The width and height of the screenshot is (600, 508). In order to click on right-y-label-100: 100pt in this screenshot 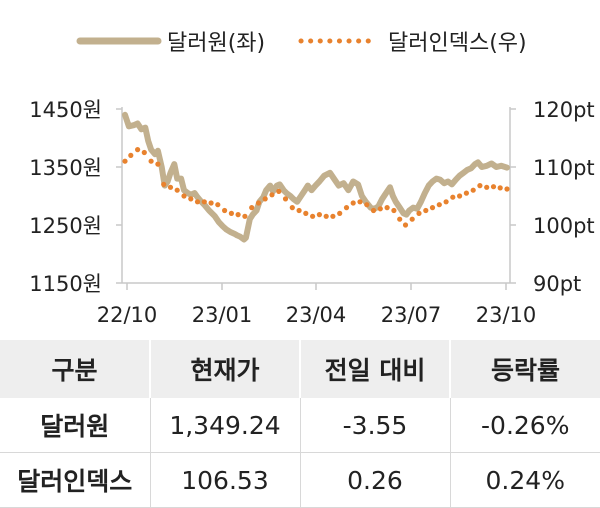, I will do `click(564, 226)`.